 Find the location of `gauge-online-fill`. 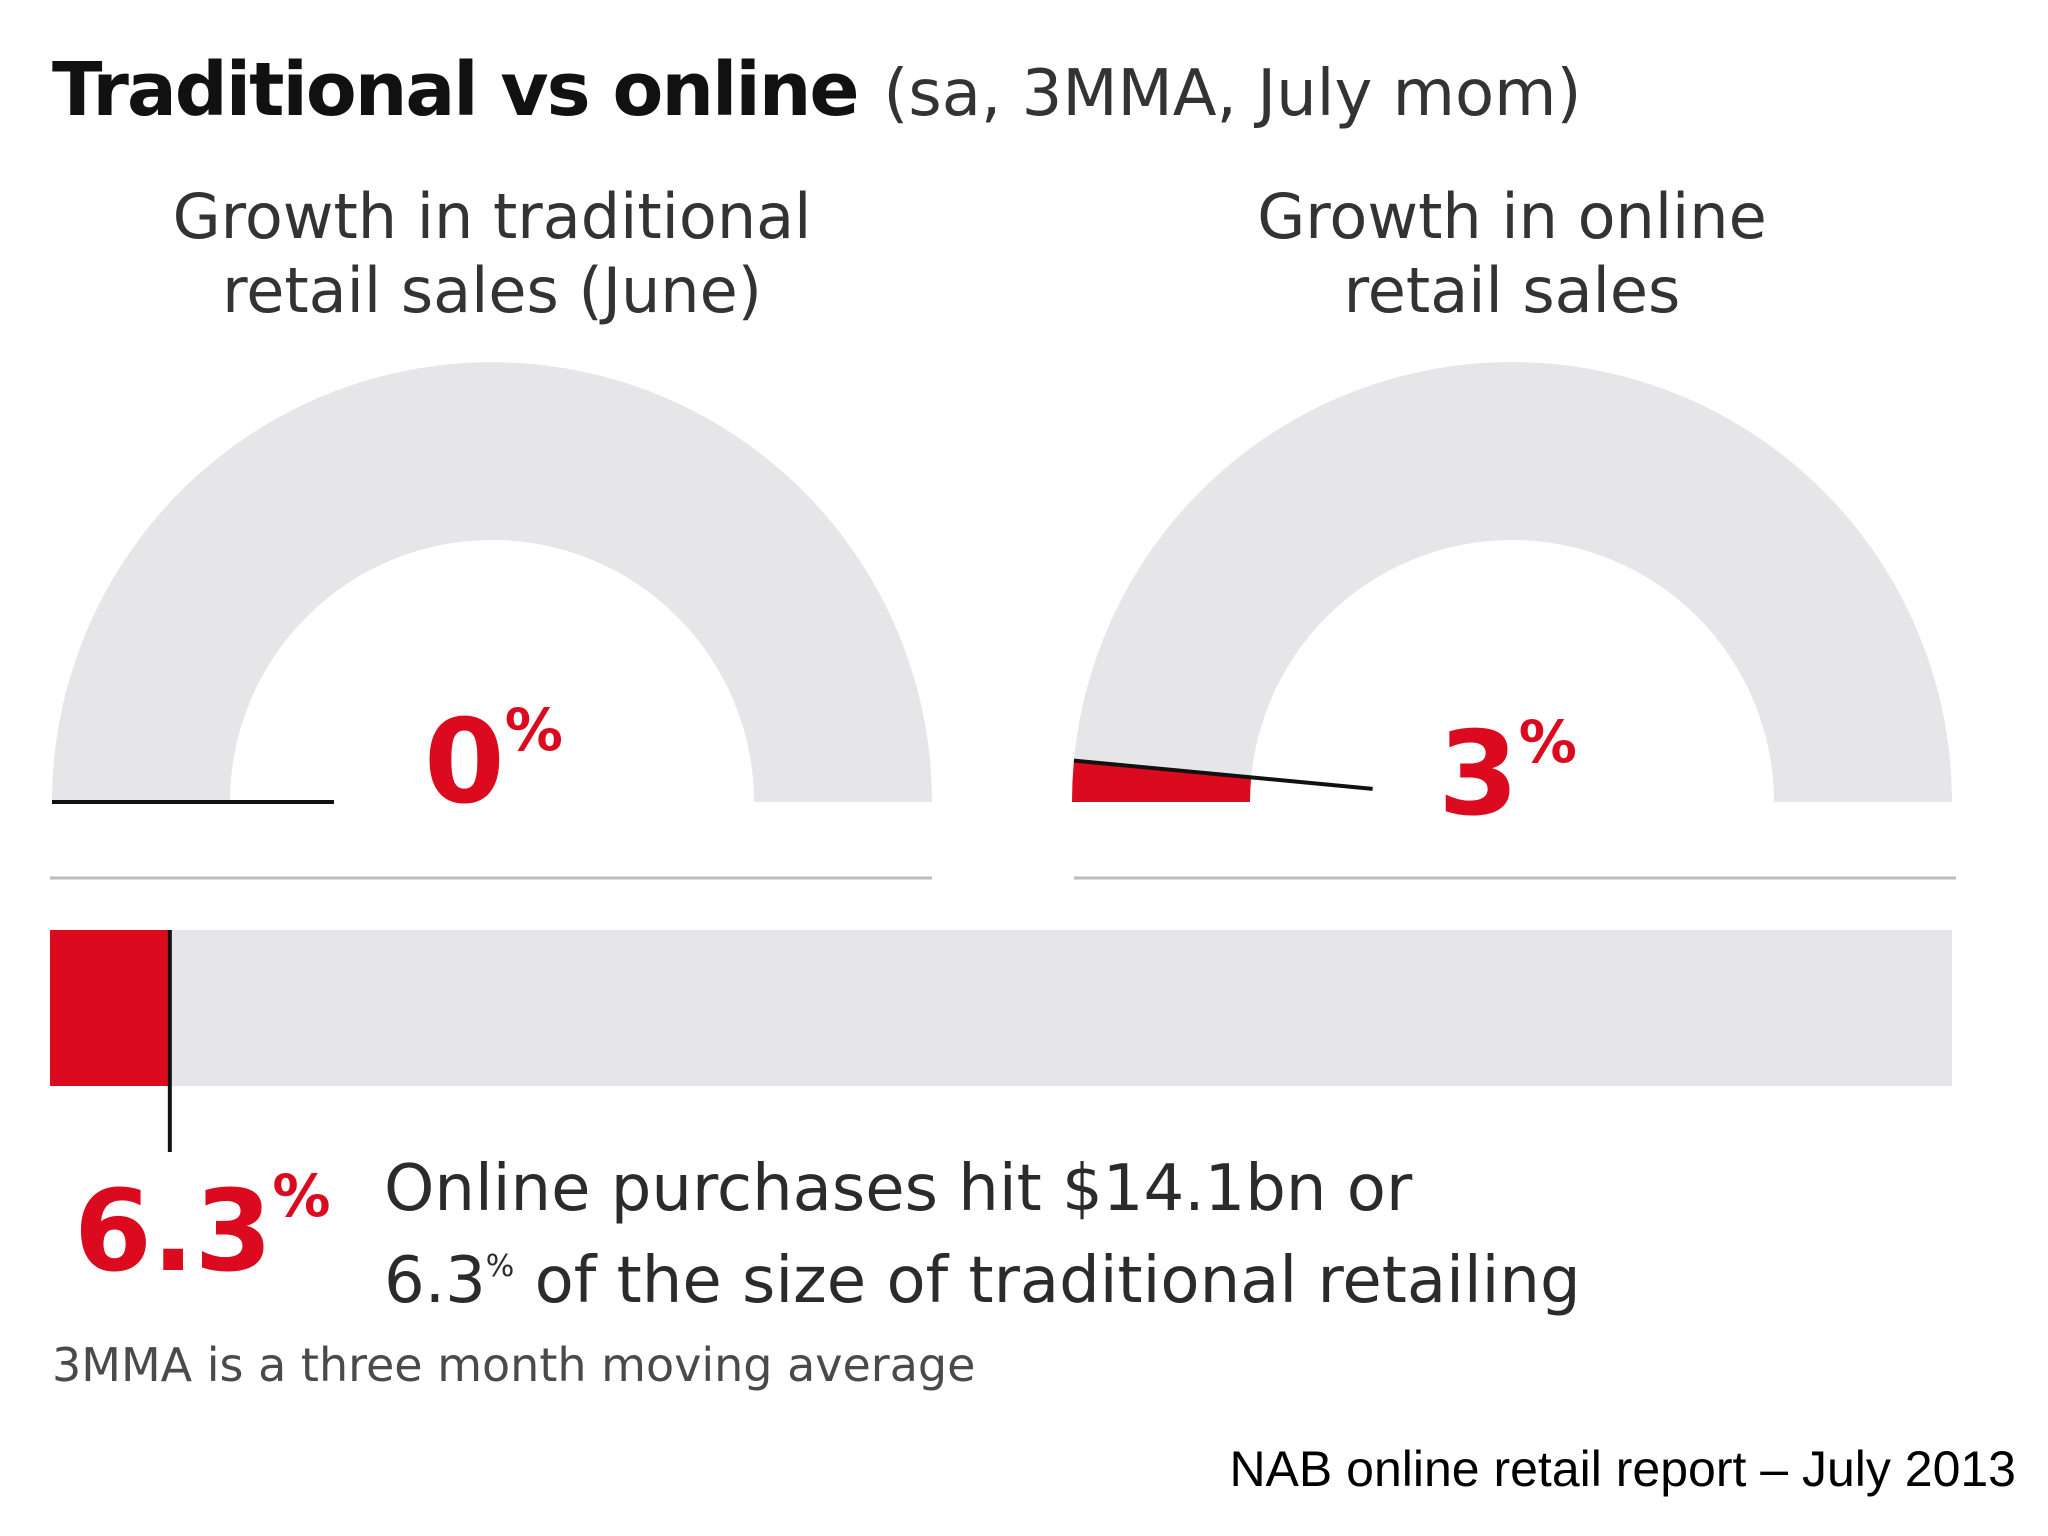

gauge-online-fill is located at coordinates (1162, 781).